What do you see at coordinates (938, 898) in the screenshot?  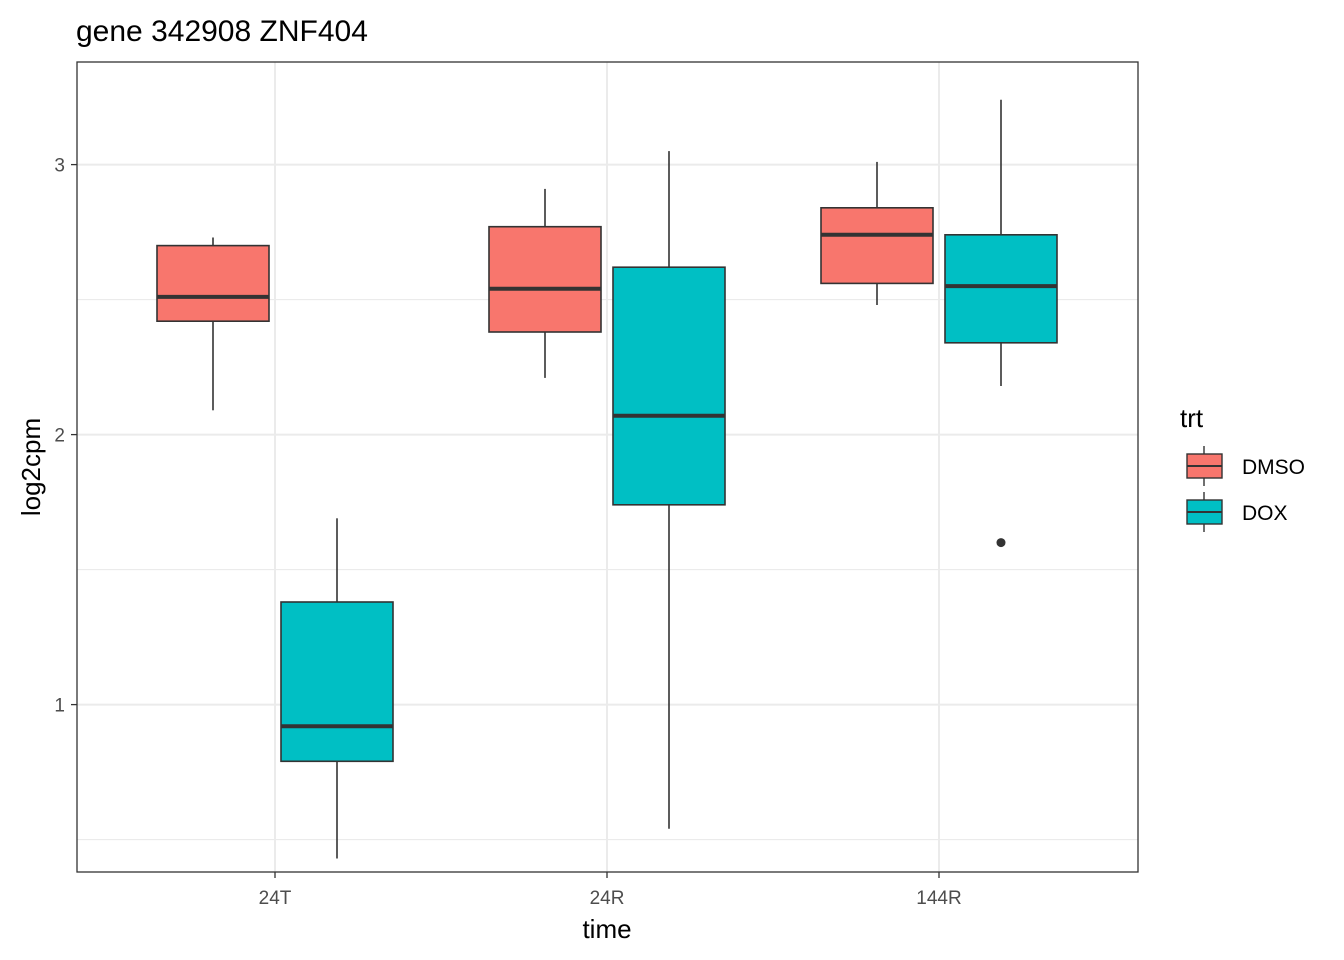 I see `x-tick-label: 144R` at bounding box center [938, 898].